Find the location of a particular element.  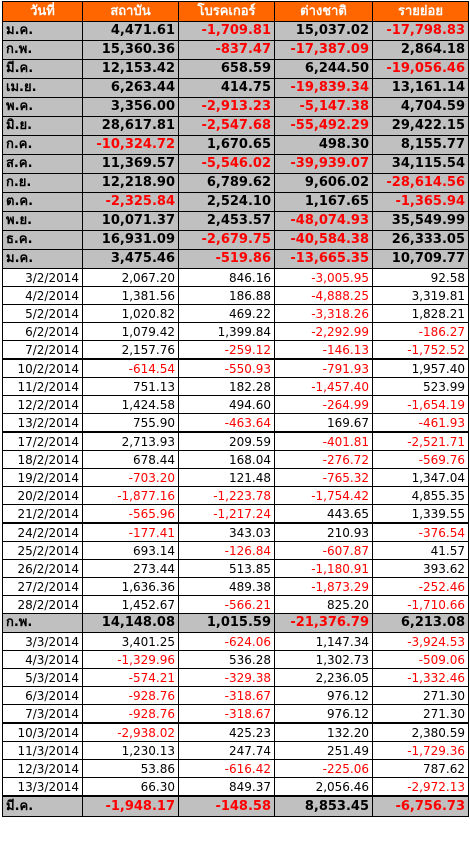

table-row: 21/2/2014 -565.96 -1,217.24 443.65 1,339.55 is located at coordinates (235, 514).